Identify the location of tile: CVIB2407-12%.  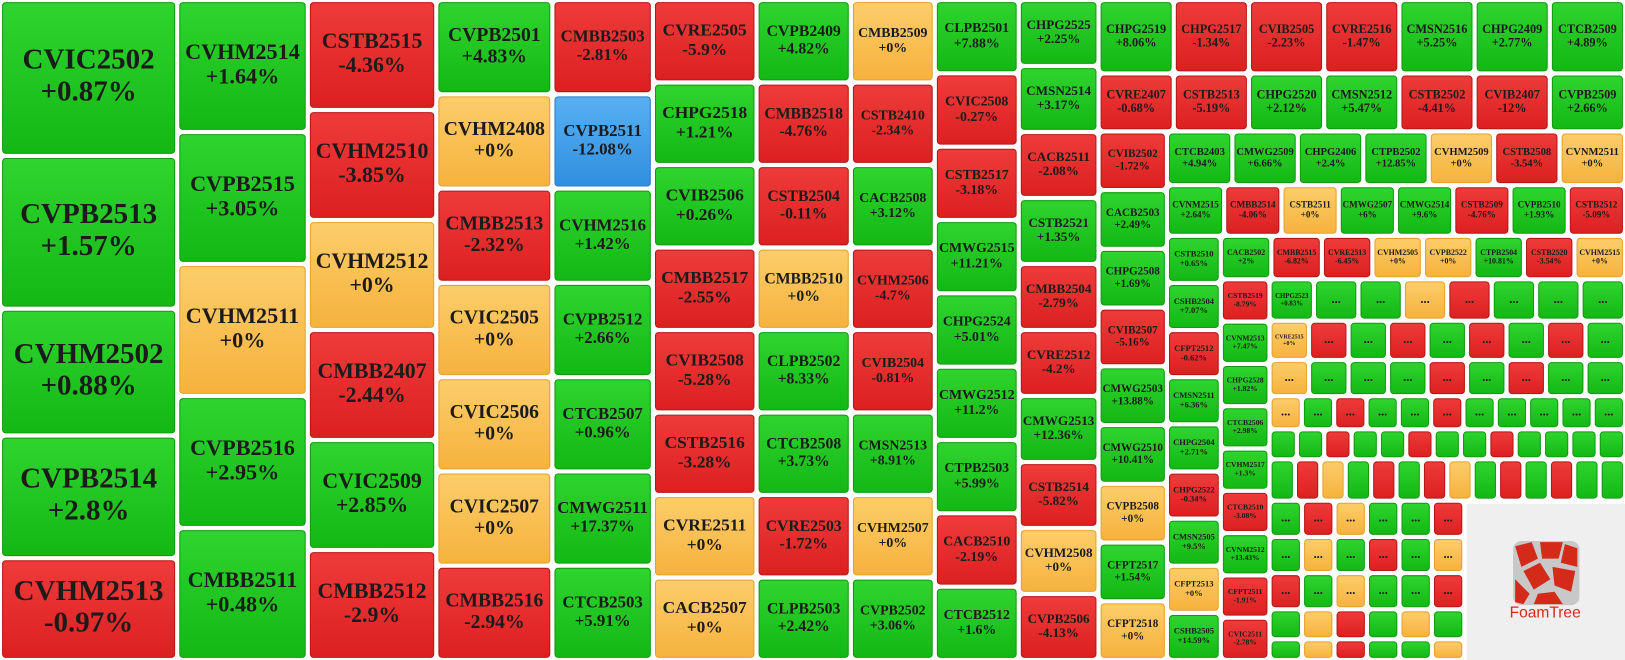
(1512, 102).